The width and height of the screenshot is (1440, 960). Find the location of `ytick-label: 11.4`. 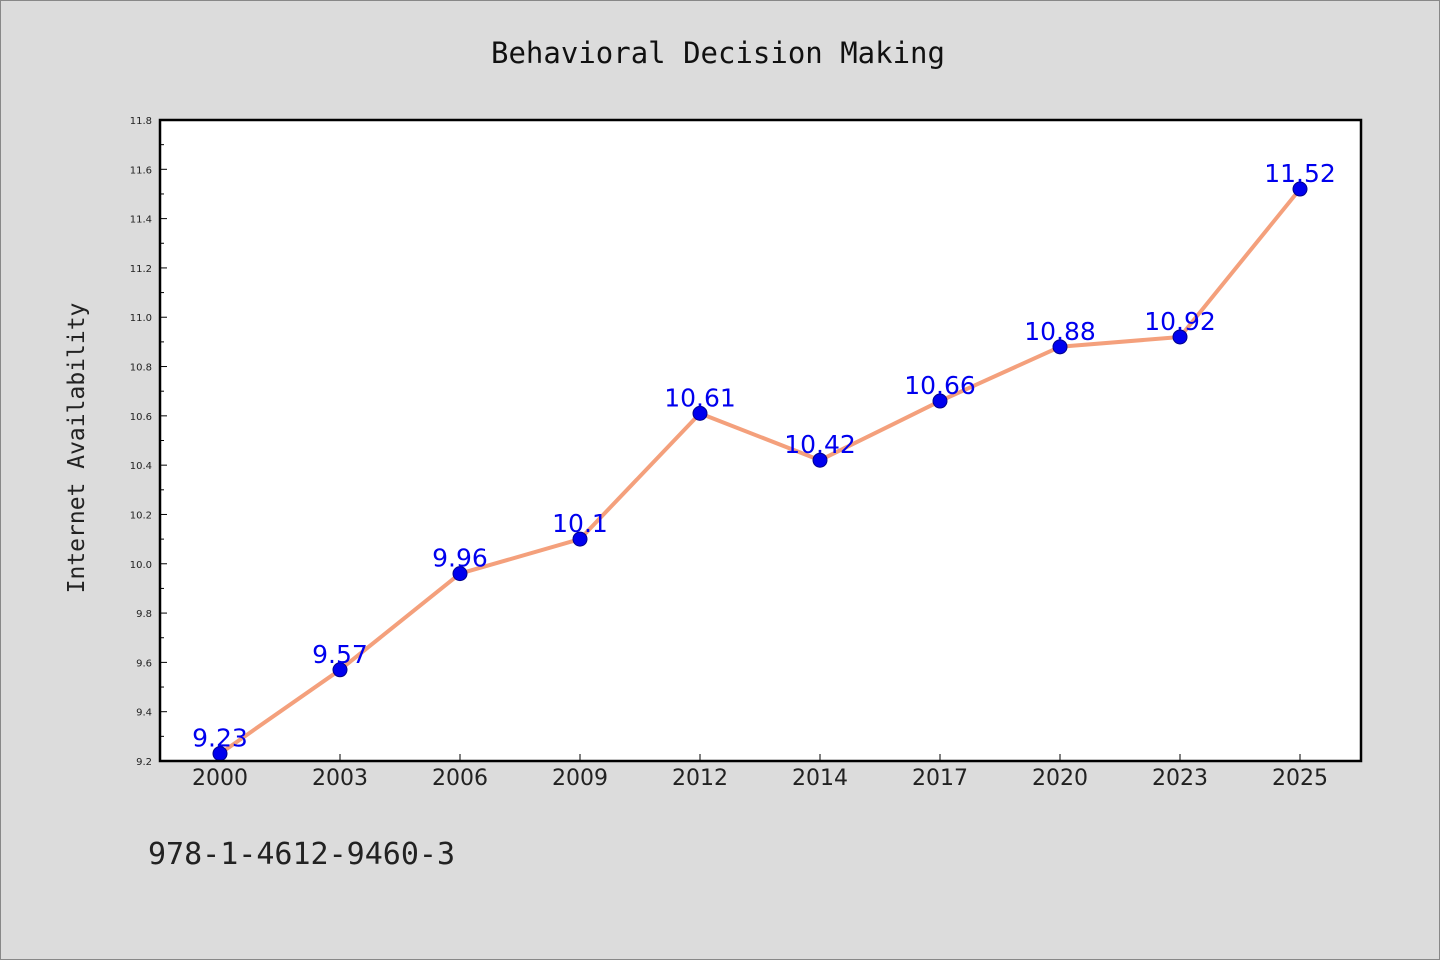

ytick-label: 11.4 is located at coordinates (141, 220).